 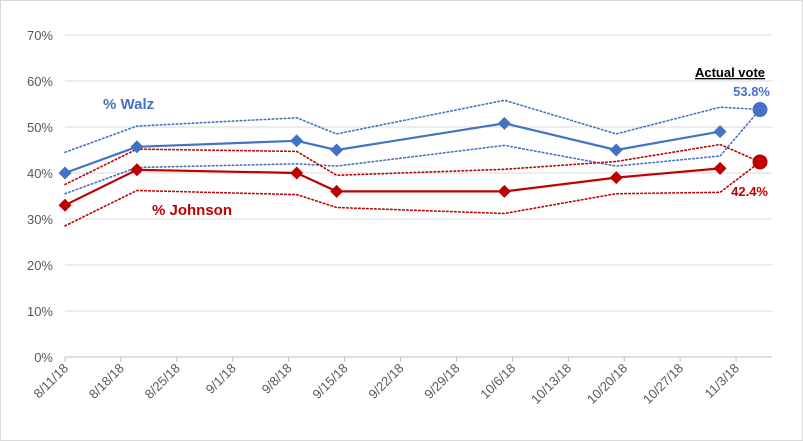 I want to click on johnson-line, so click(x=392, y=187).